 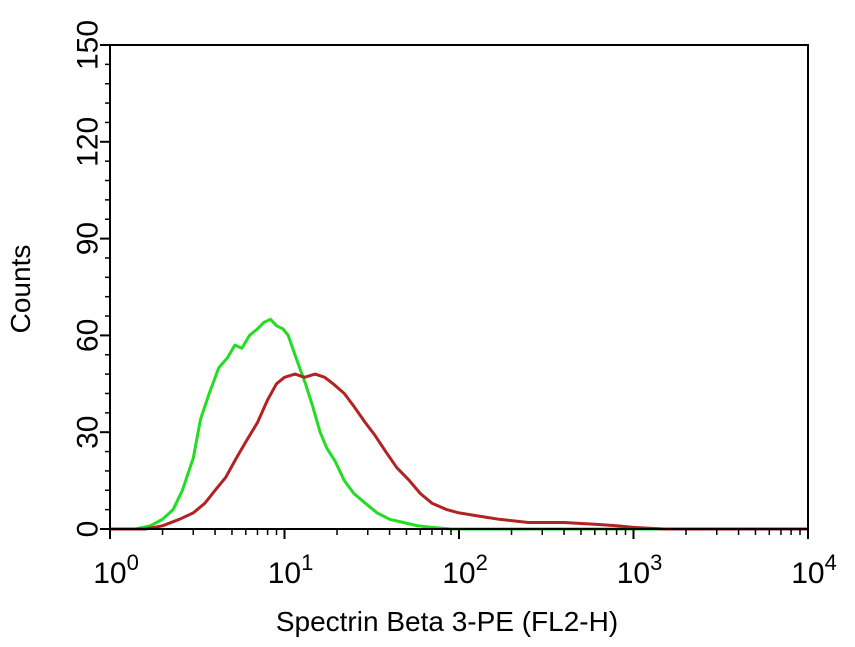 What do you see at coordinates (88, 45) in the screenshot?
I see `y-tick-label: 150` at bounding box center [88, 45].